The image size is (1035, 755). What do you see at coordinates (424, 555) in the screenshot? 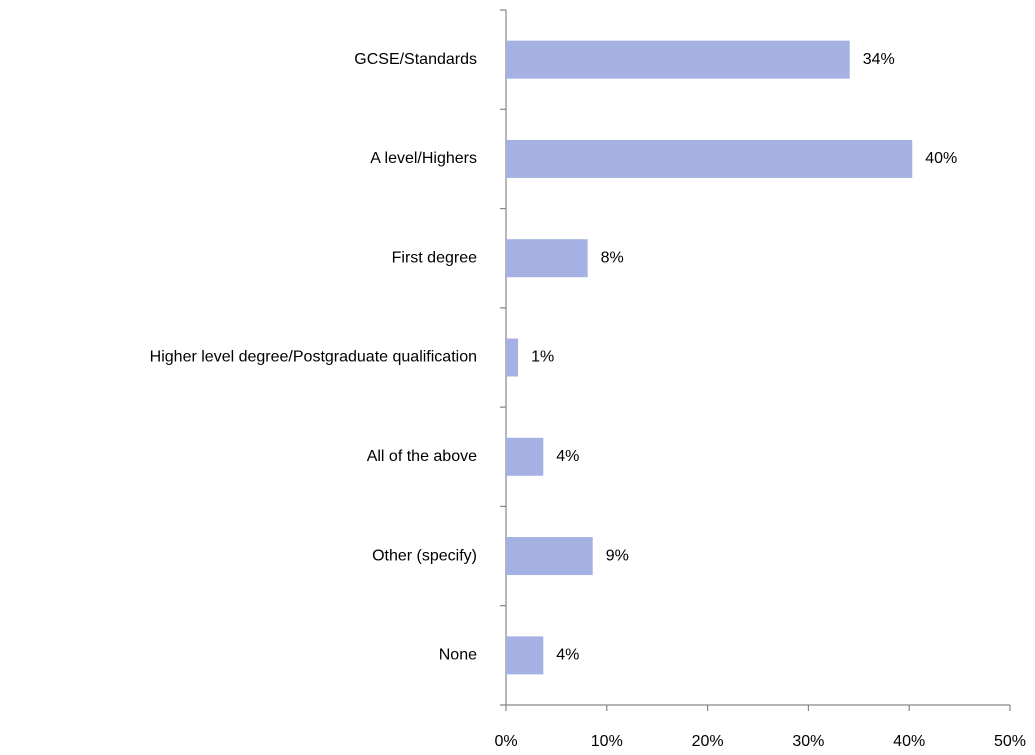
I see `y-tick-label: Other (specify)` at bounding box center [424, 555].